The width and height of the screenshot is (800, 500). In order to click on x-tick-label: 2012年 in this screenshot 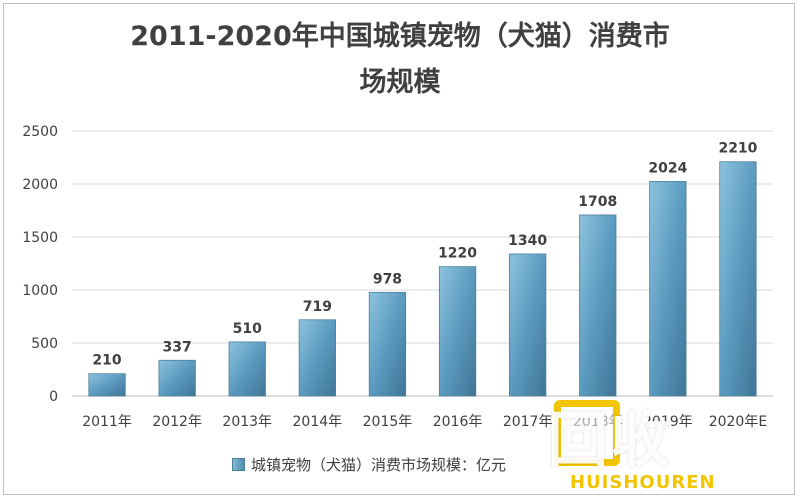, I will do `click(177, 422)`.